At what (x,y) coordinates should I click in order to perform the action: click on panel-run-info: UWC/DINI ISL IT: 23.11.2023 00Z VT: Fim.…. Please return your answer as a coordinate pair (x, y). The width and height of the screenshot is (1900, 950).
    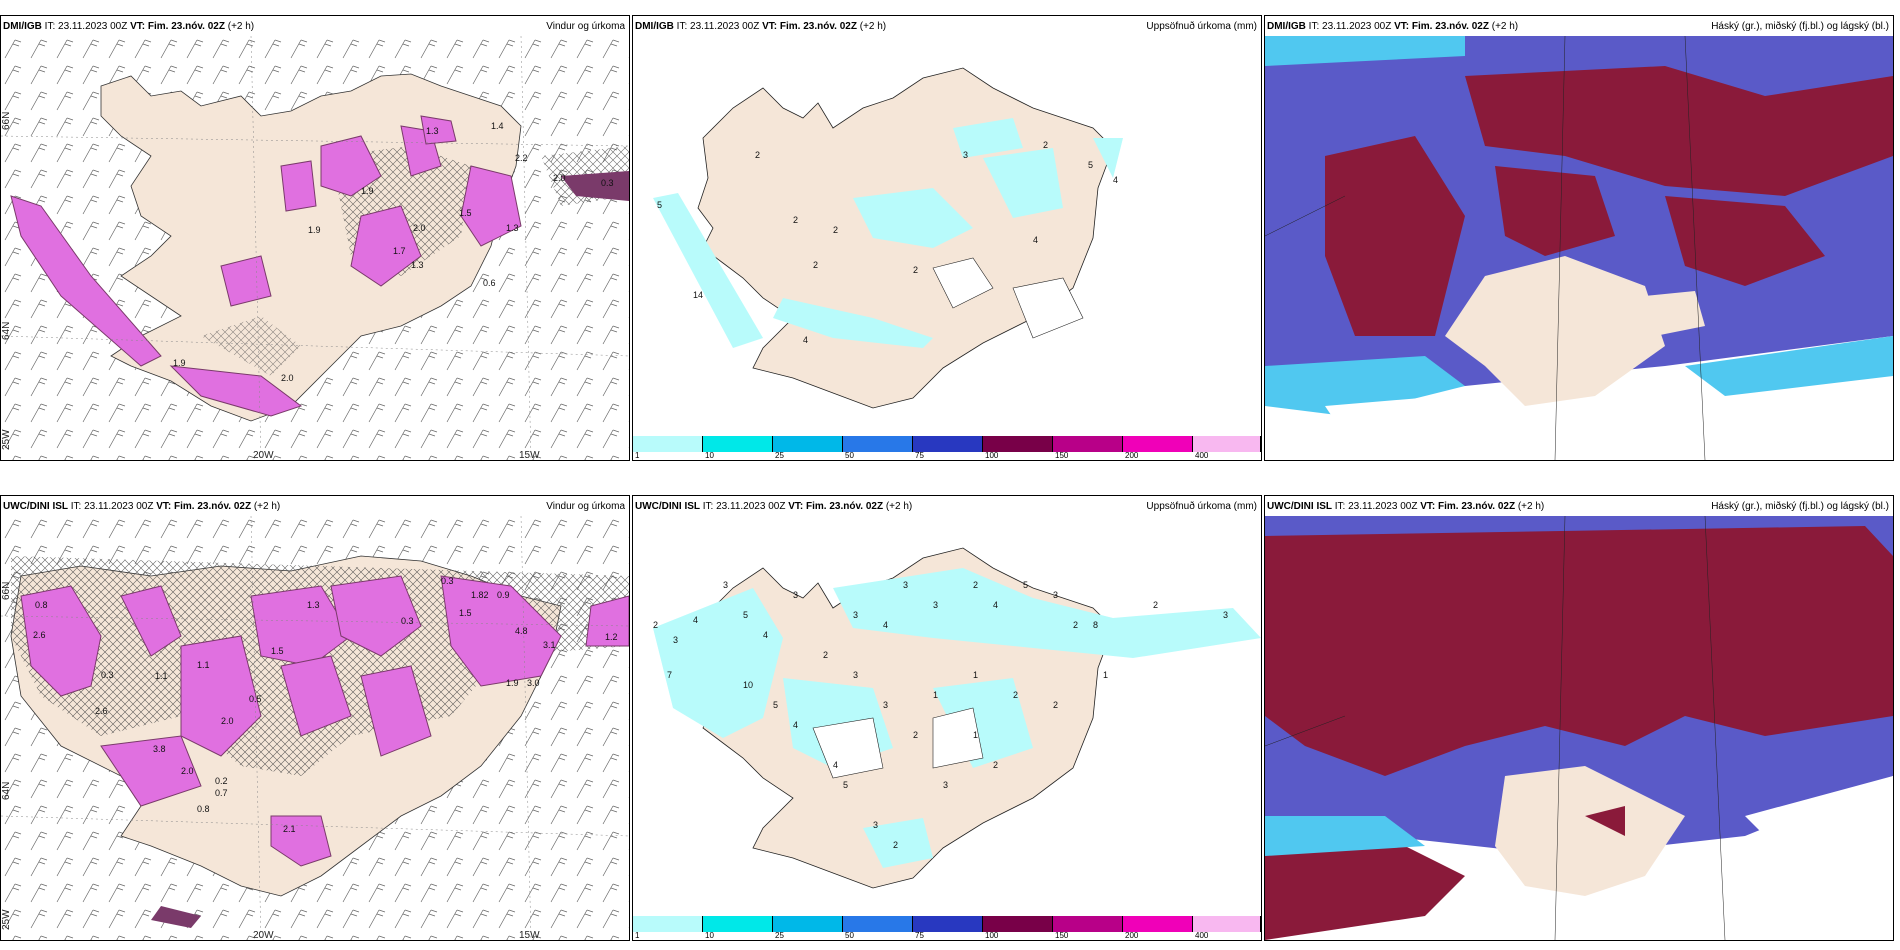
    Looking at the image, I should click on (774, 506).